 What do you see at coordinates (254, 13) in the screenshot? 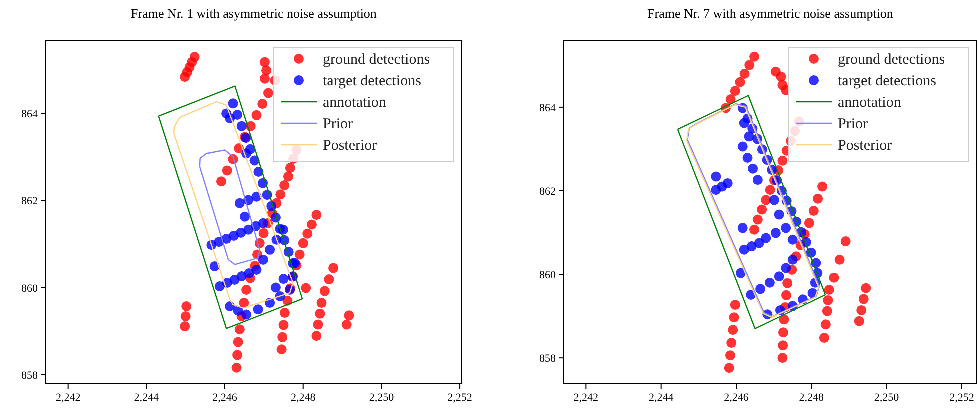
I see `chart-title: Frame Nr. 1 with asymmetric noise assumption` at bounding box center [254, 13].